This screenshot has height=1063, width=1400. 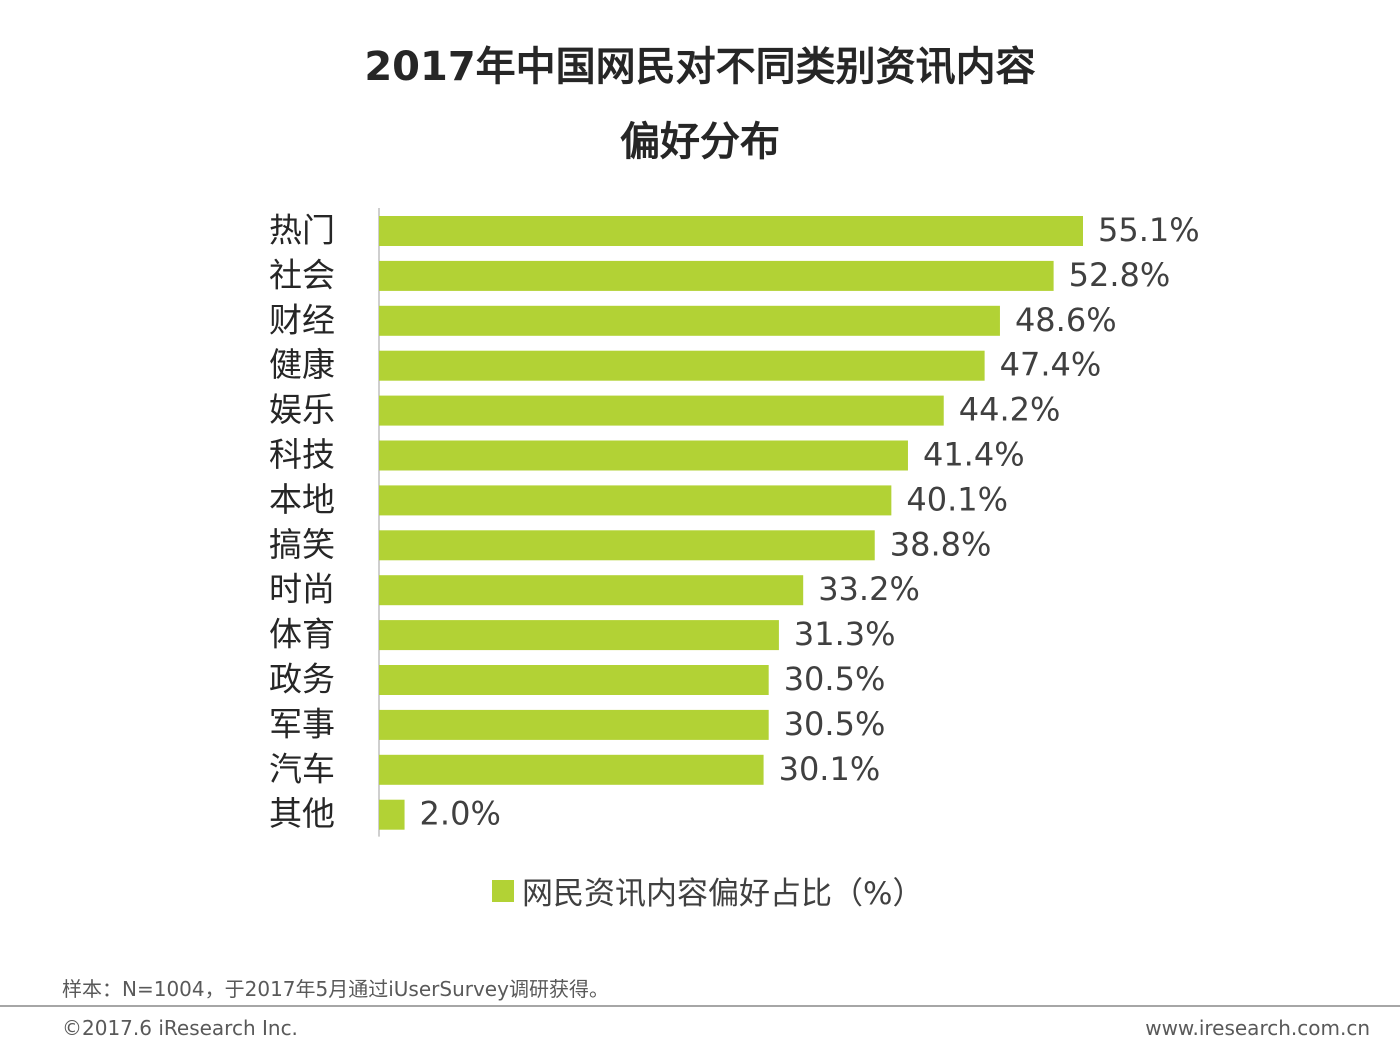 What do you see at coordinates (1257, 1028) in the screenshot?
I see `website-link: www.iresearch.com.cn` at bounding box center [1257, 1028].